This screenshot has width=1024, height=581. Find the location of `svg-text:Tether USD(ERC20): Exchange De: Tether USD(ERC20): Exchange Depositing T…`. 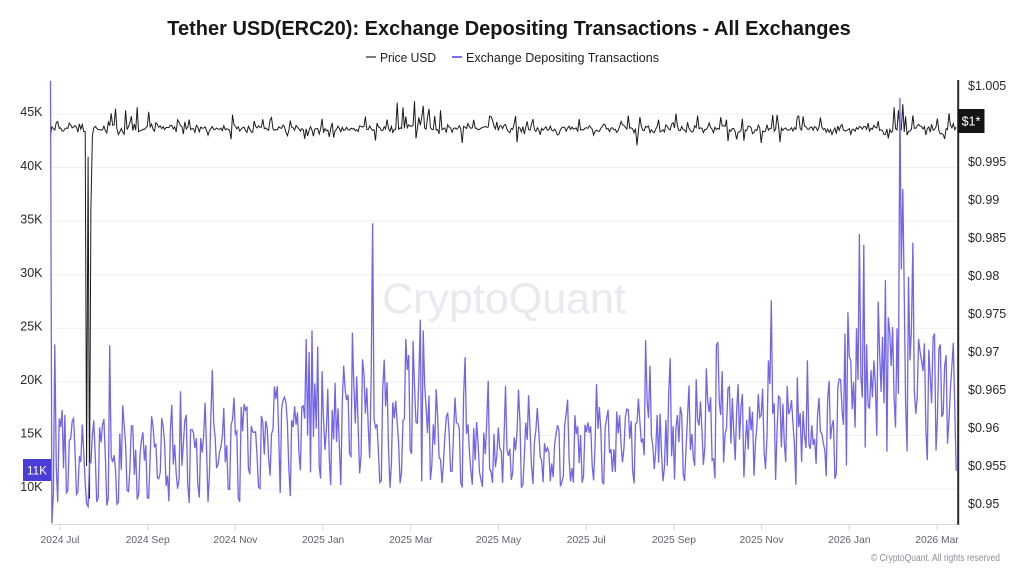

svg-text:Tether USD(ERC20): Exchange De: Tether USD(ERC20): Exchange Depositing T… is located at coordinates (509, 29).